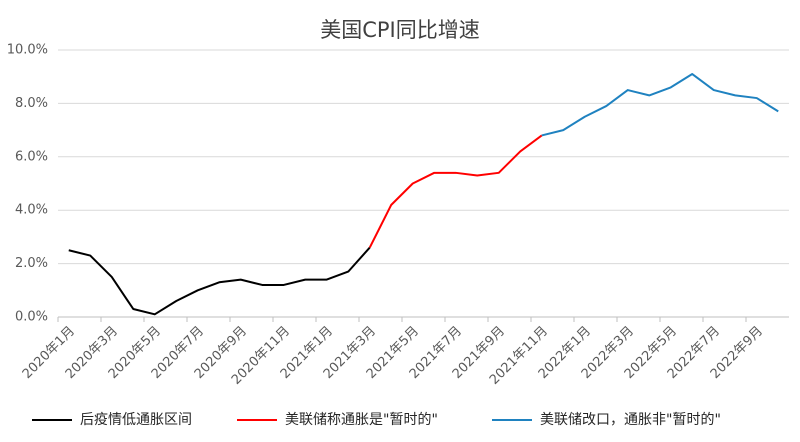 The height and width of the screenshot is (442, 800). What do you see at coordinates (31, 156) in the screenshot?
I see `y-tick-label: 6.0%` at bounding box center [31, 156].